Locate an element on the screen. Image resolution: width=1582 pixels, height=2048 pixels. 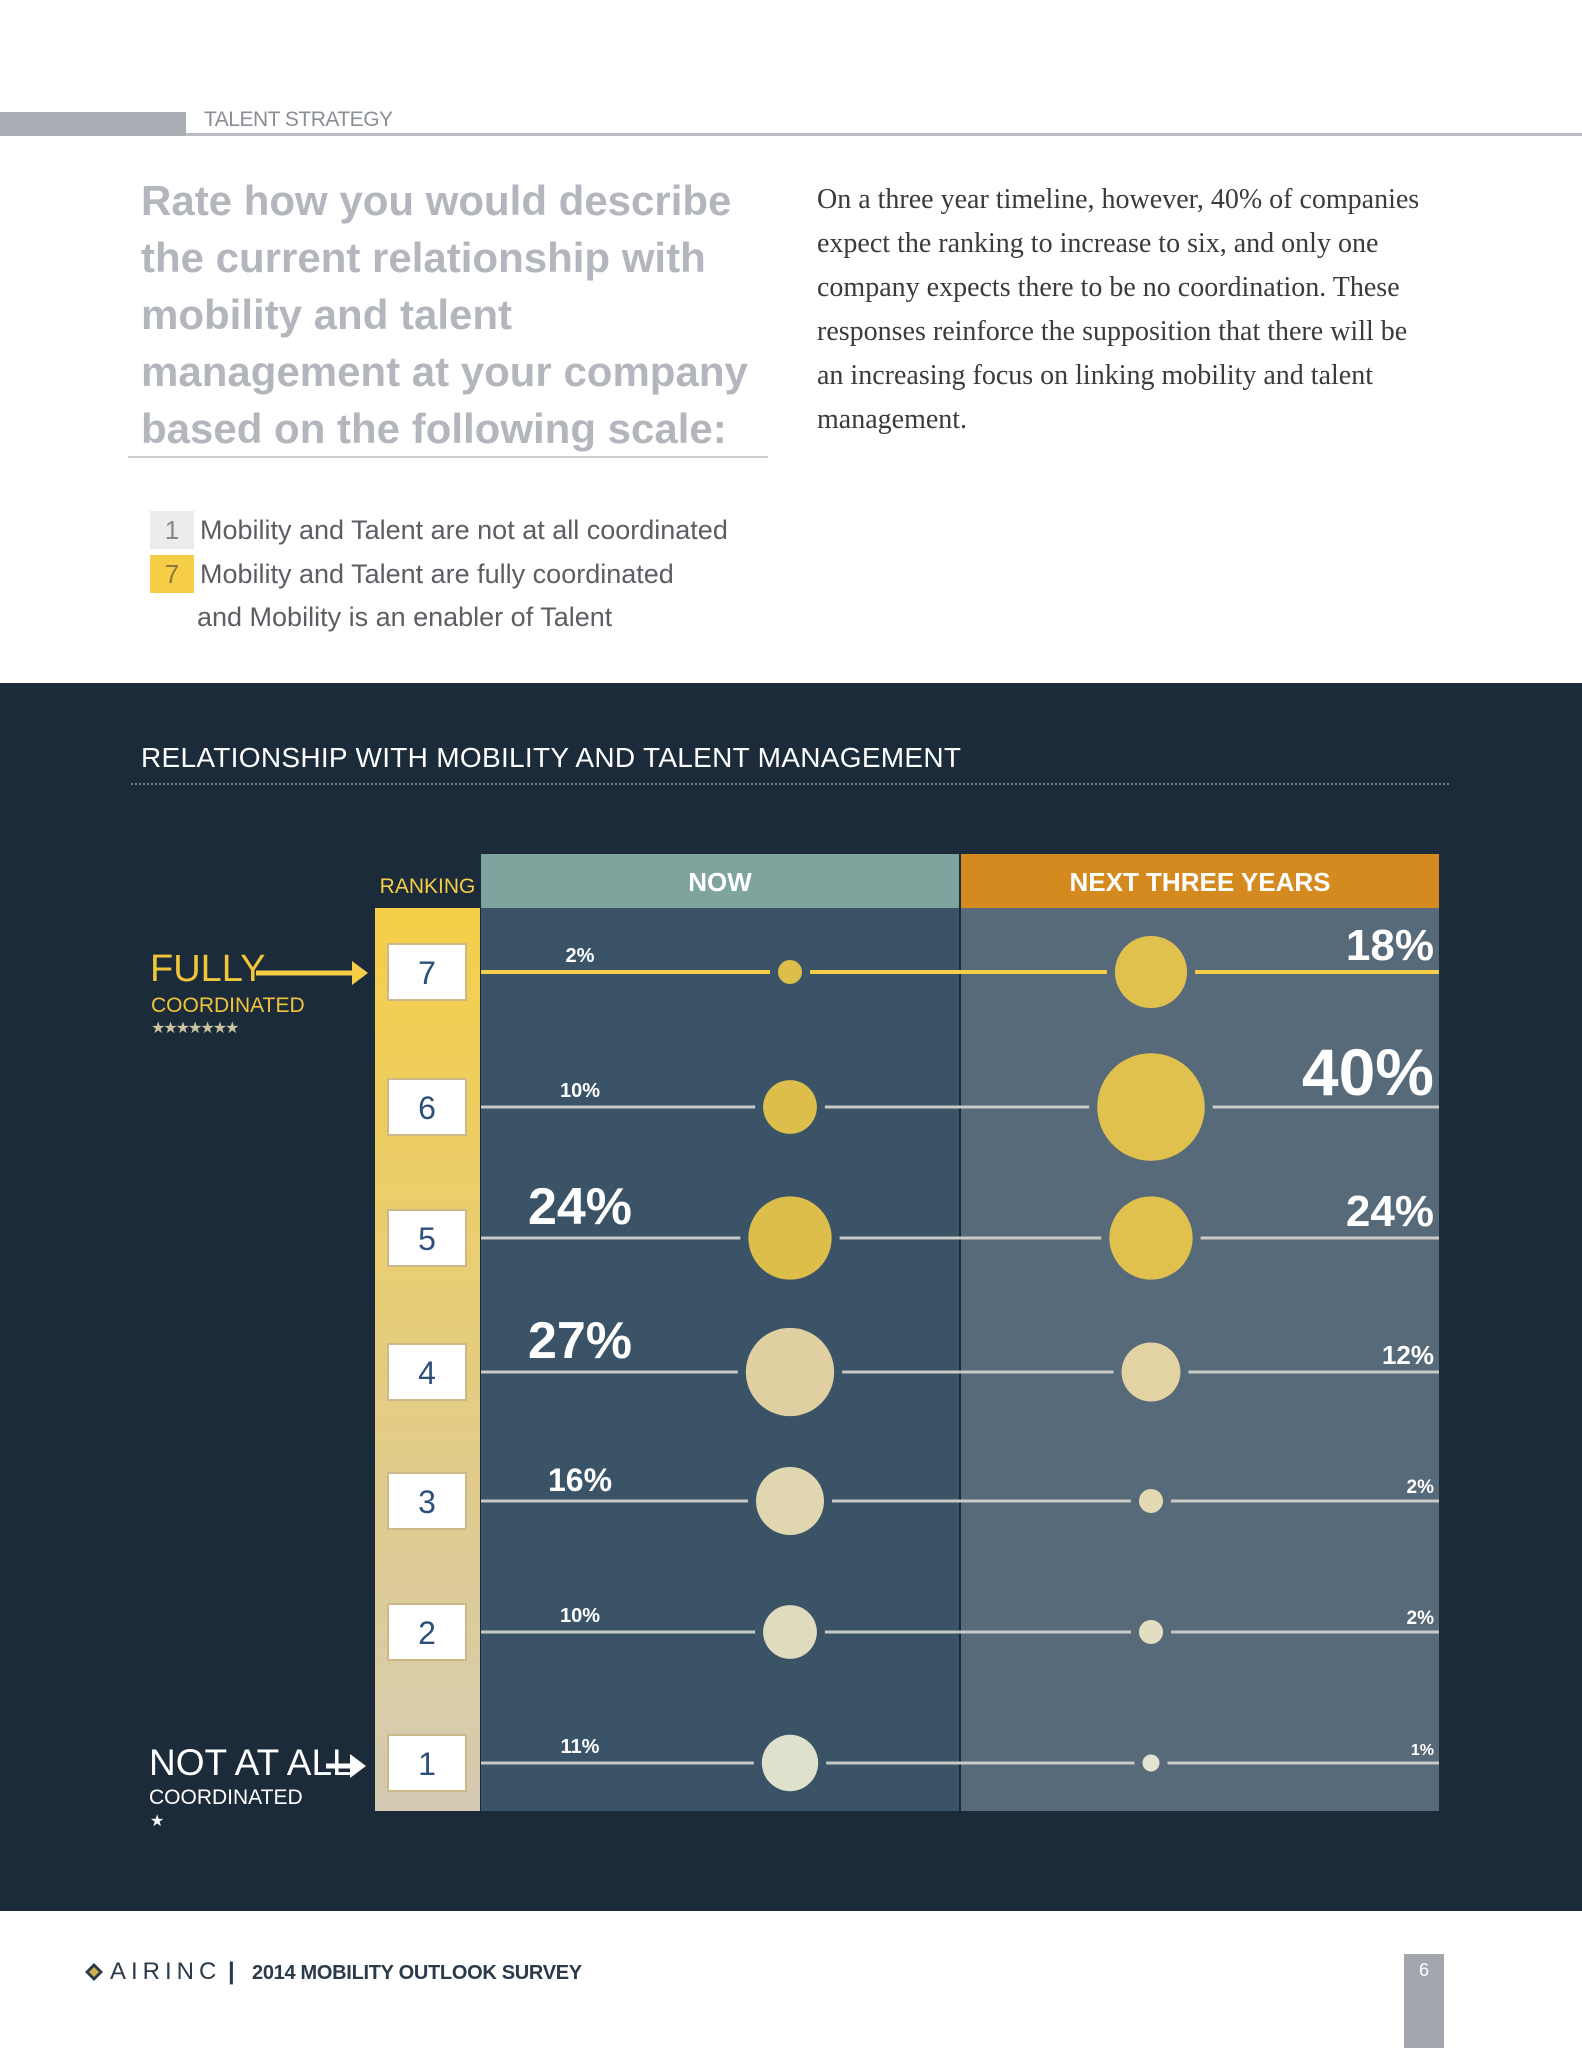
ranking-header: RANKING is located at coordinates (428, 886).